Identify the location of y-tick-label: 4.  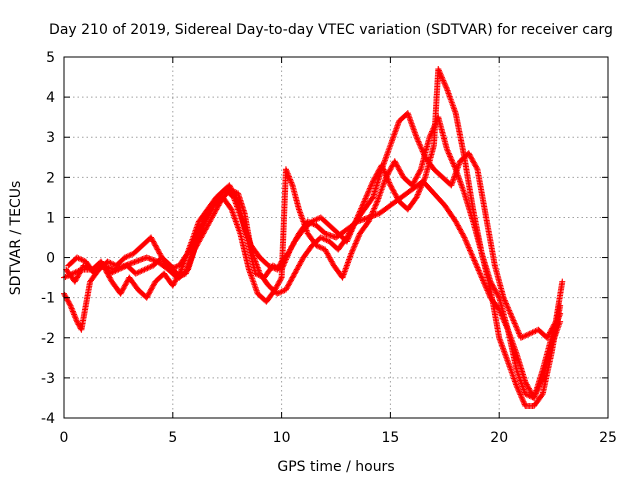
(50, 98).